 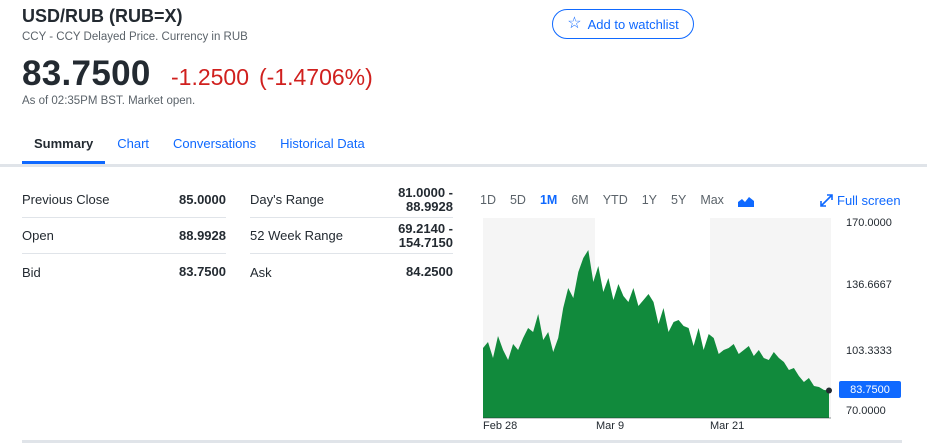 What do you see at coordinates (133, 143) in the screenshot?
I see `tab-chart: Chart` at bounding box center [133, 143].